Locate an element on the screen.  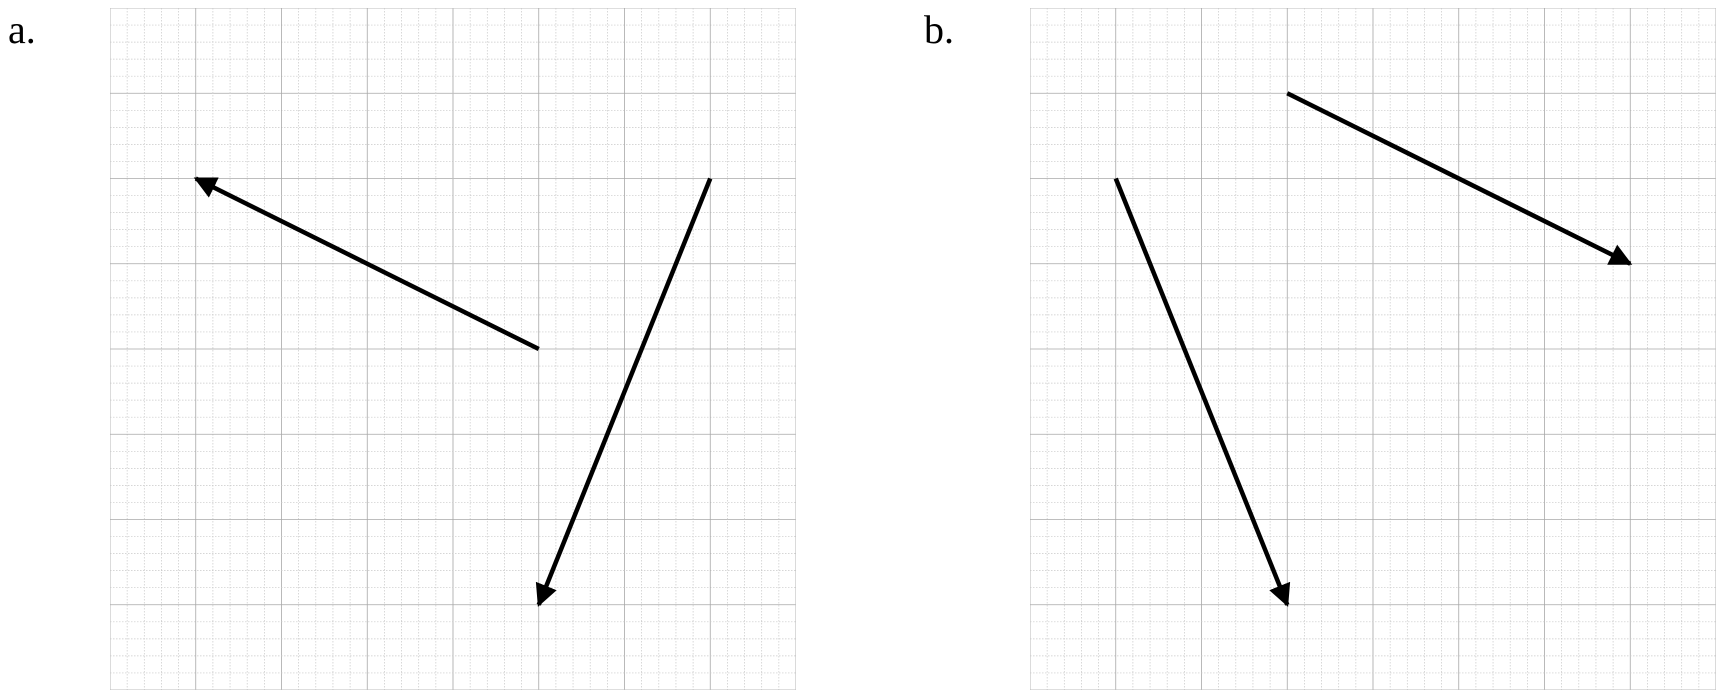
panel-label-a: a. is located at coordinates (22, 29).